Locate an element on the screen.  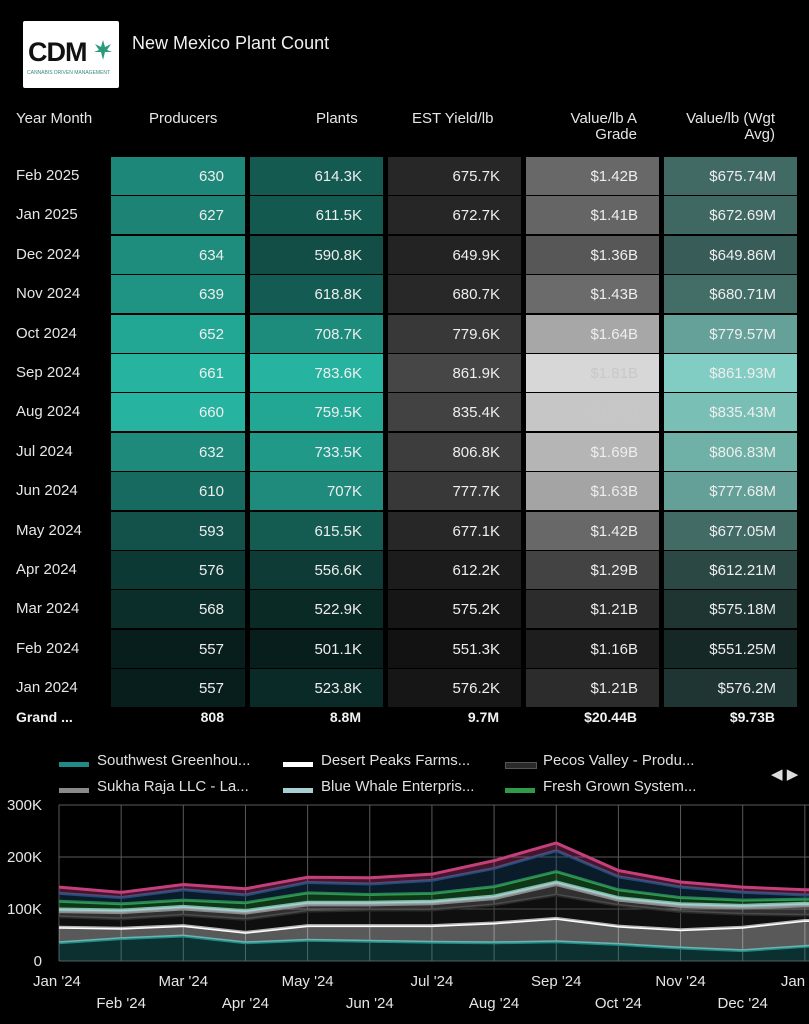
column-header-value-wgt-avg: Value/lb (Wgt Avg) is located at coordinates (730, 126).